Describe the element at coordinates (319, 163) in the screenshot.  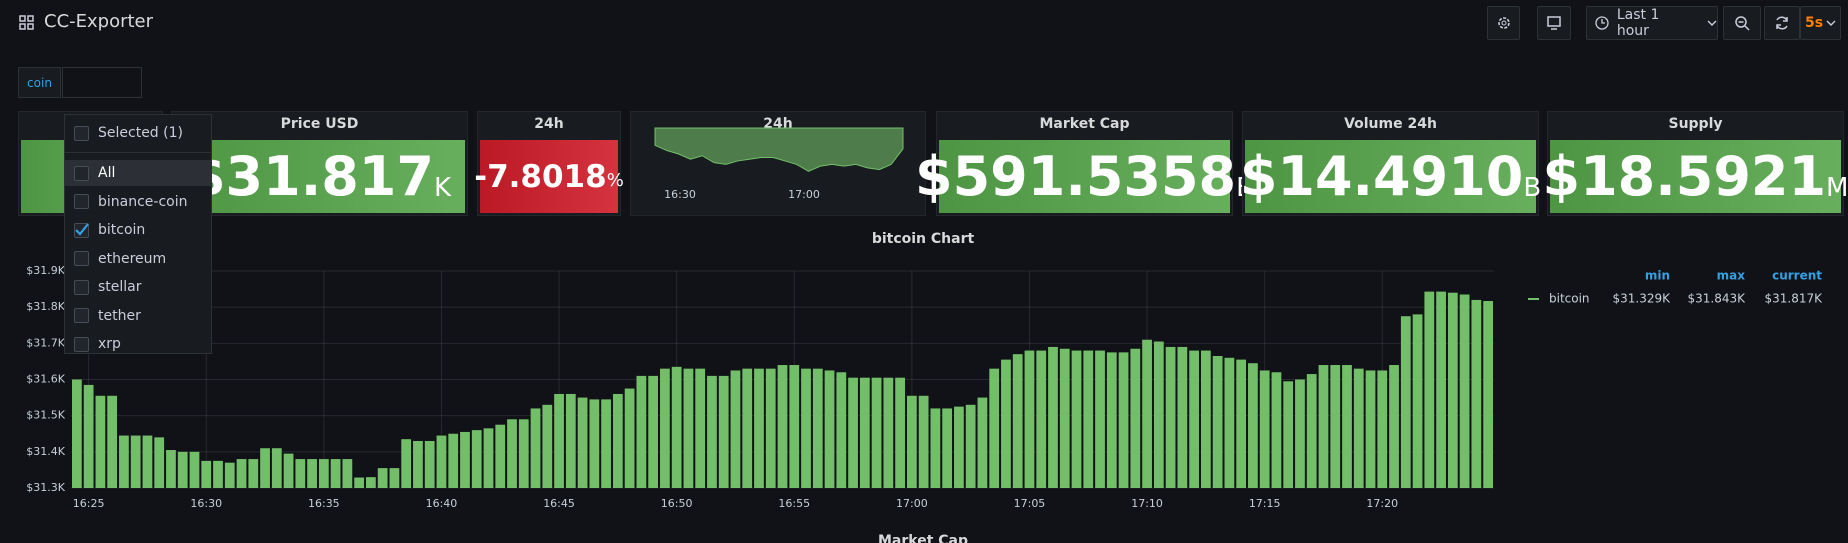
I see `stat-panel: Price USD $31.817 K` at that location.